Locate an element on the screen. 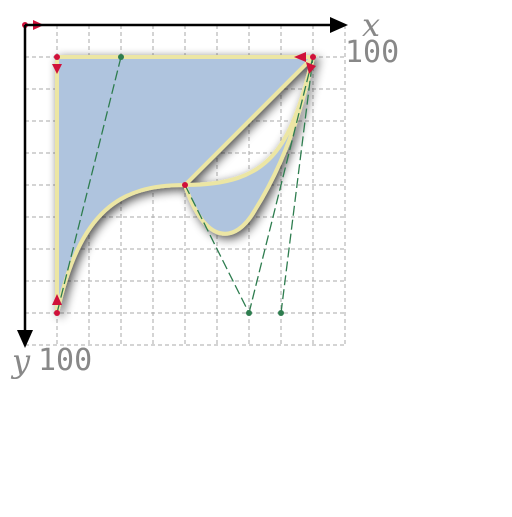 Image resolution: width=512 pixels, height=517 pixels. x-axis-max: 100 is located at coordinates (372, 52).